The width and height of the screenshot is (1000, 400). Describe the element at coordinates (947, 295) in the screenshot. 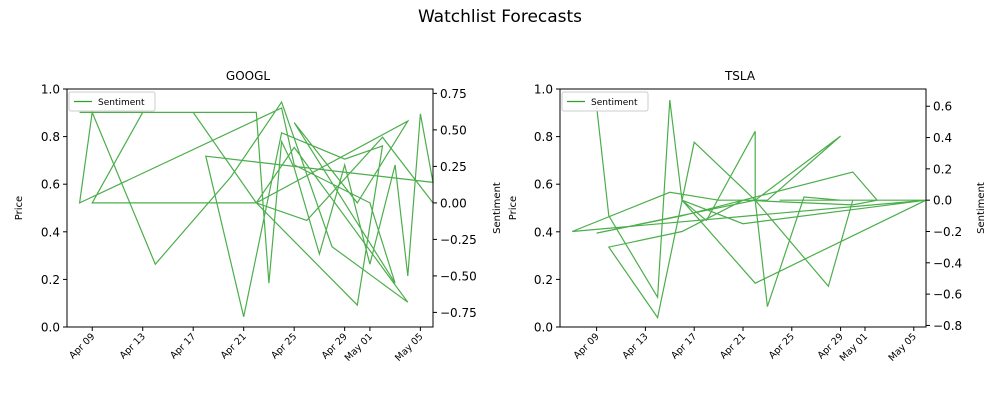

I see `right-tick-label: −0.6` at that location.